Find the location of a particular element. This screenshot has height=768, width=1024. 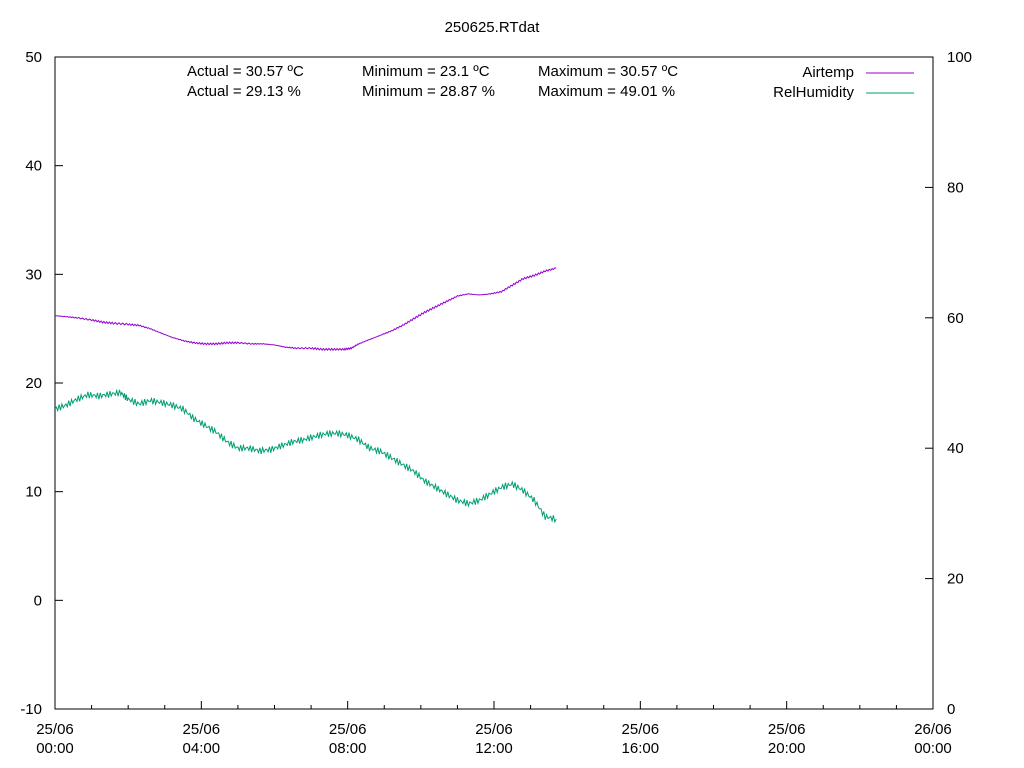

x-tick-label-time: 04:00 is located at coordinates (202, 748).